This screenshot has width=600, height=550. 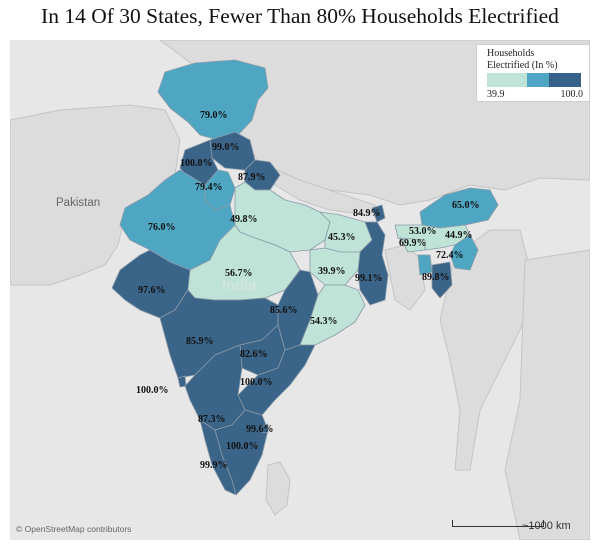 I want to click on state-andhra-pradesh, so click(x=276, y=380).